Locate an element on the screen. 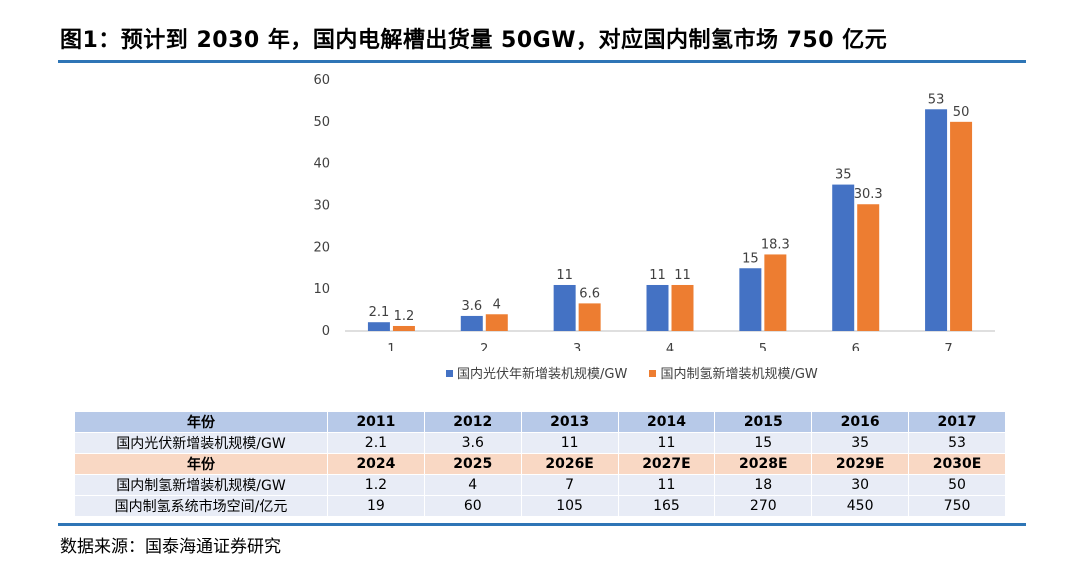 The image size is (1080, 579). table-cell: 2026E is located at coordinates (569, 464).